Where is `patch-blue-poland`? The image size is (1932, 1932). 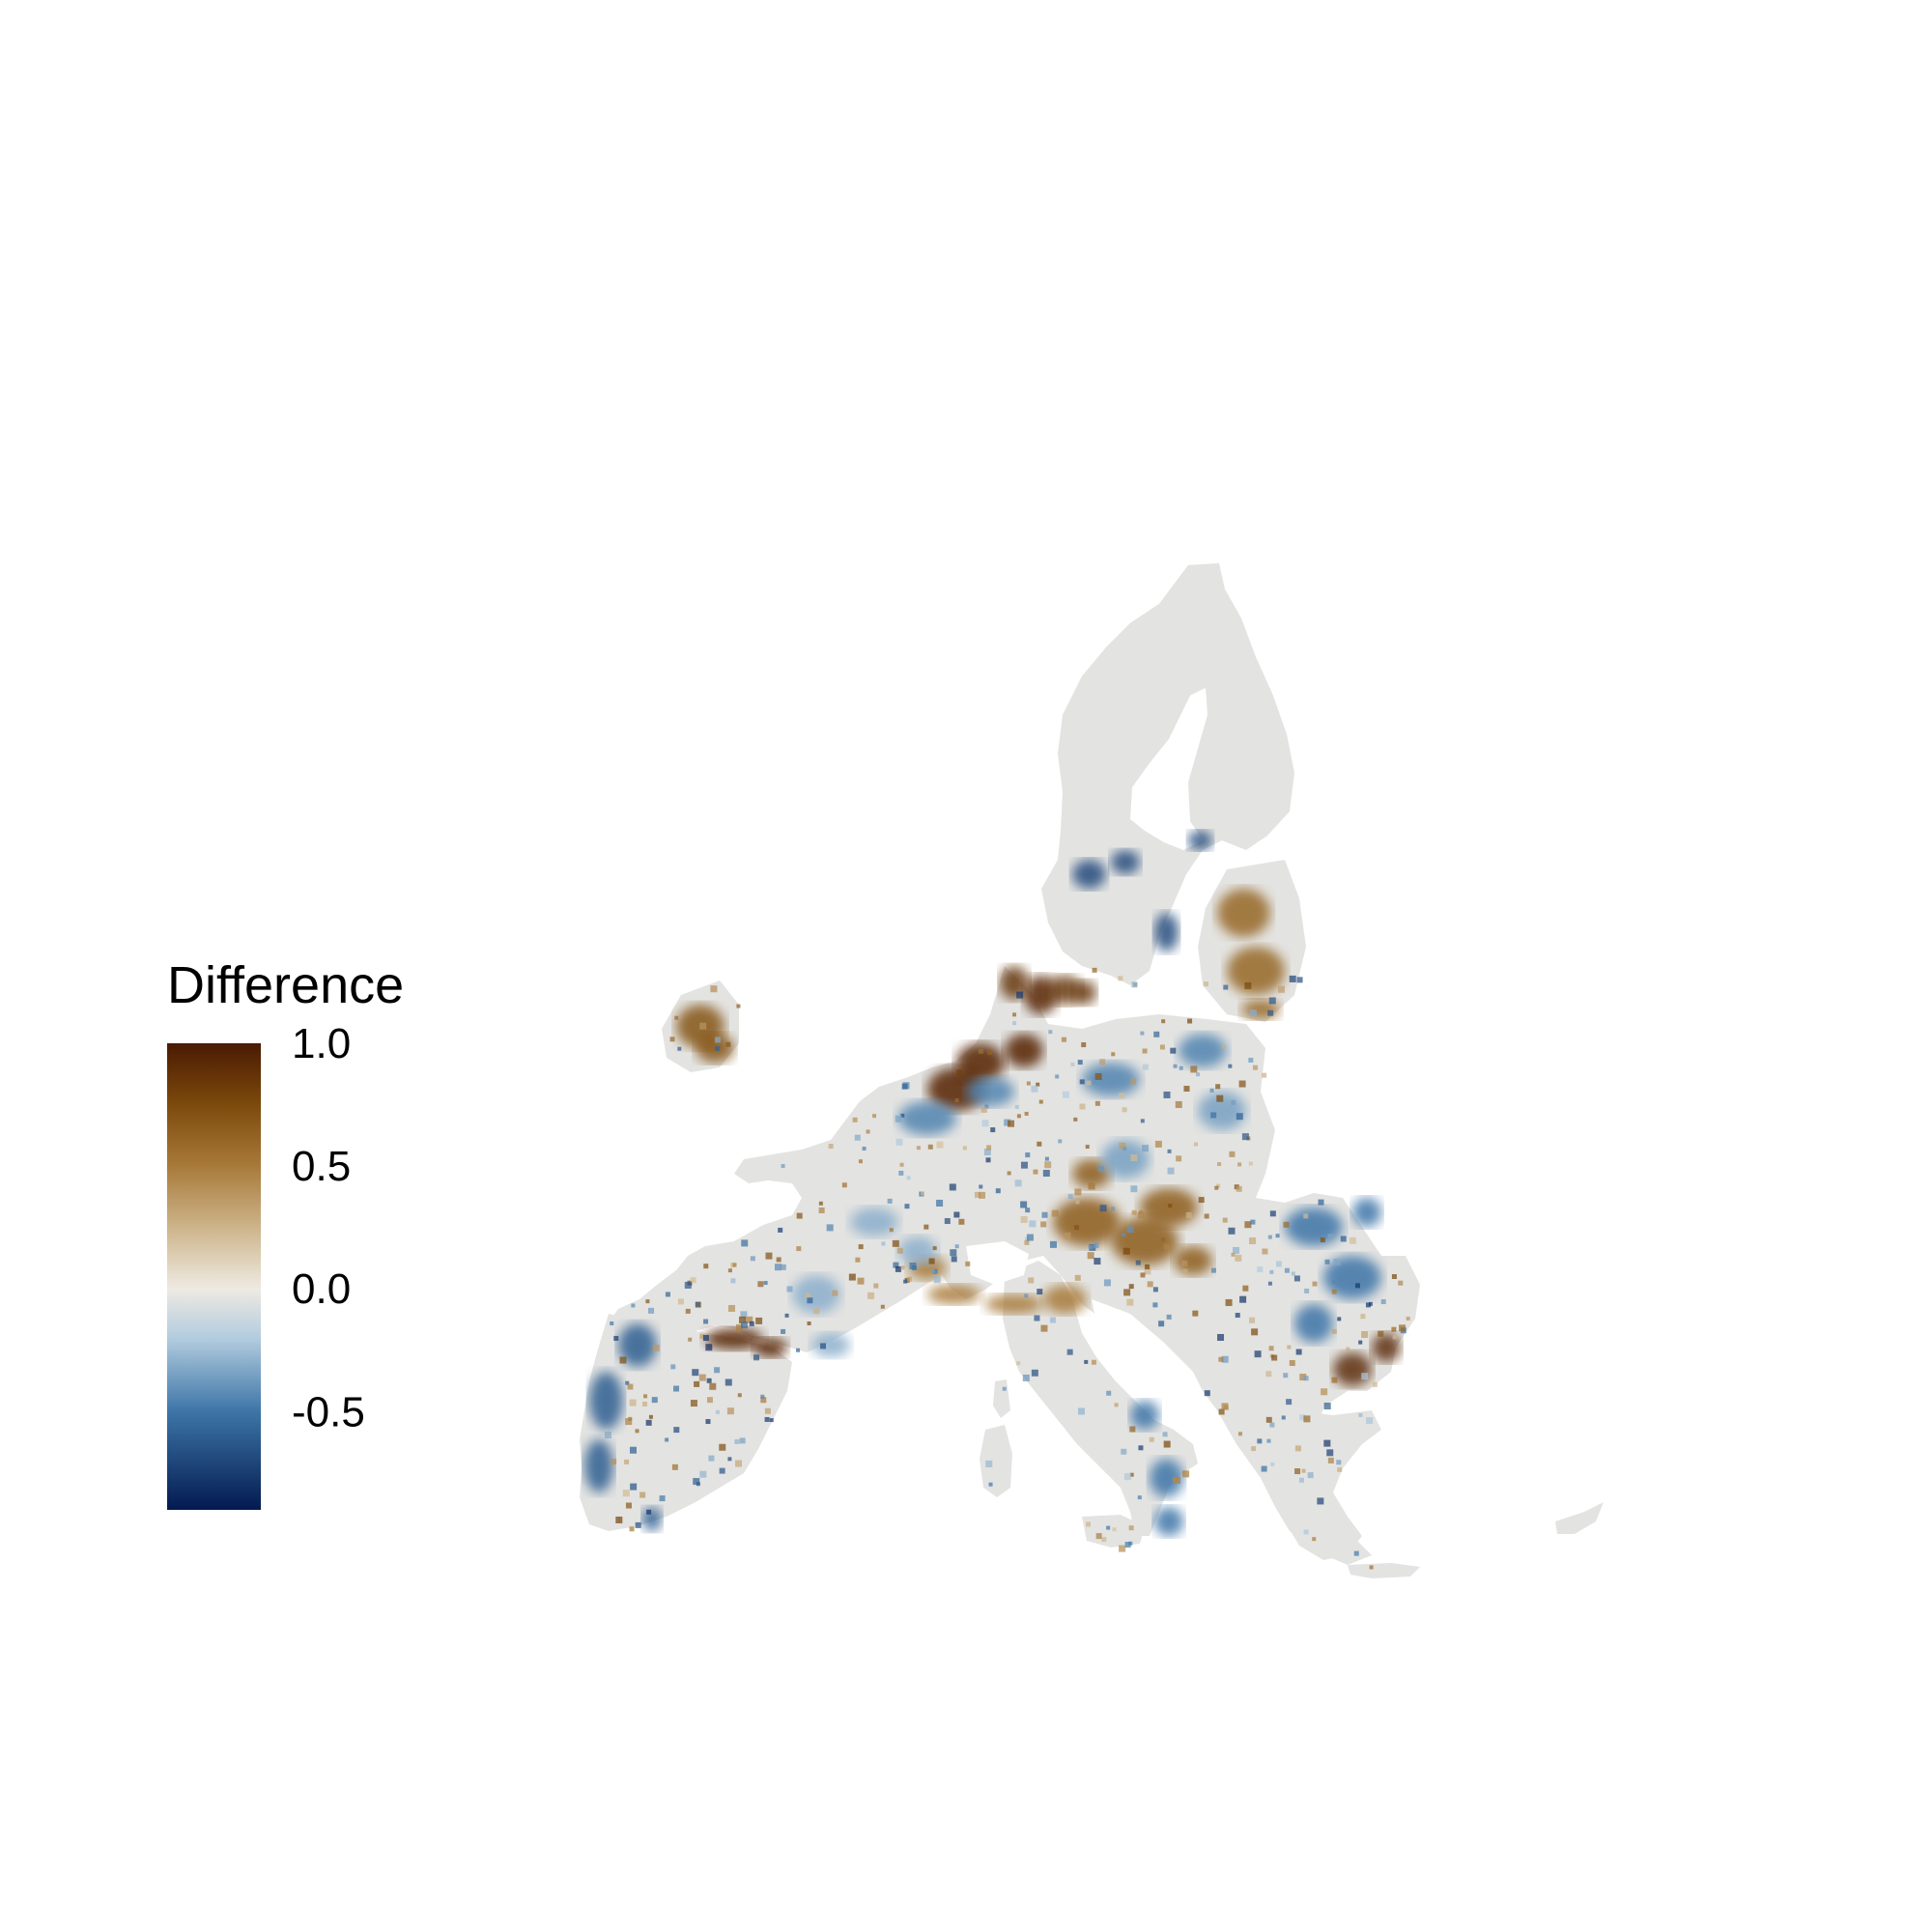 patch-blue-poland is located at coordinates (1125, 1159).